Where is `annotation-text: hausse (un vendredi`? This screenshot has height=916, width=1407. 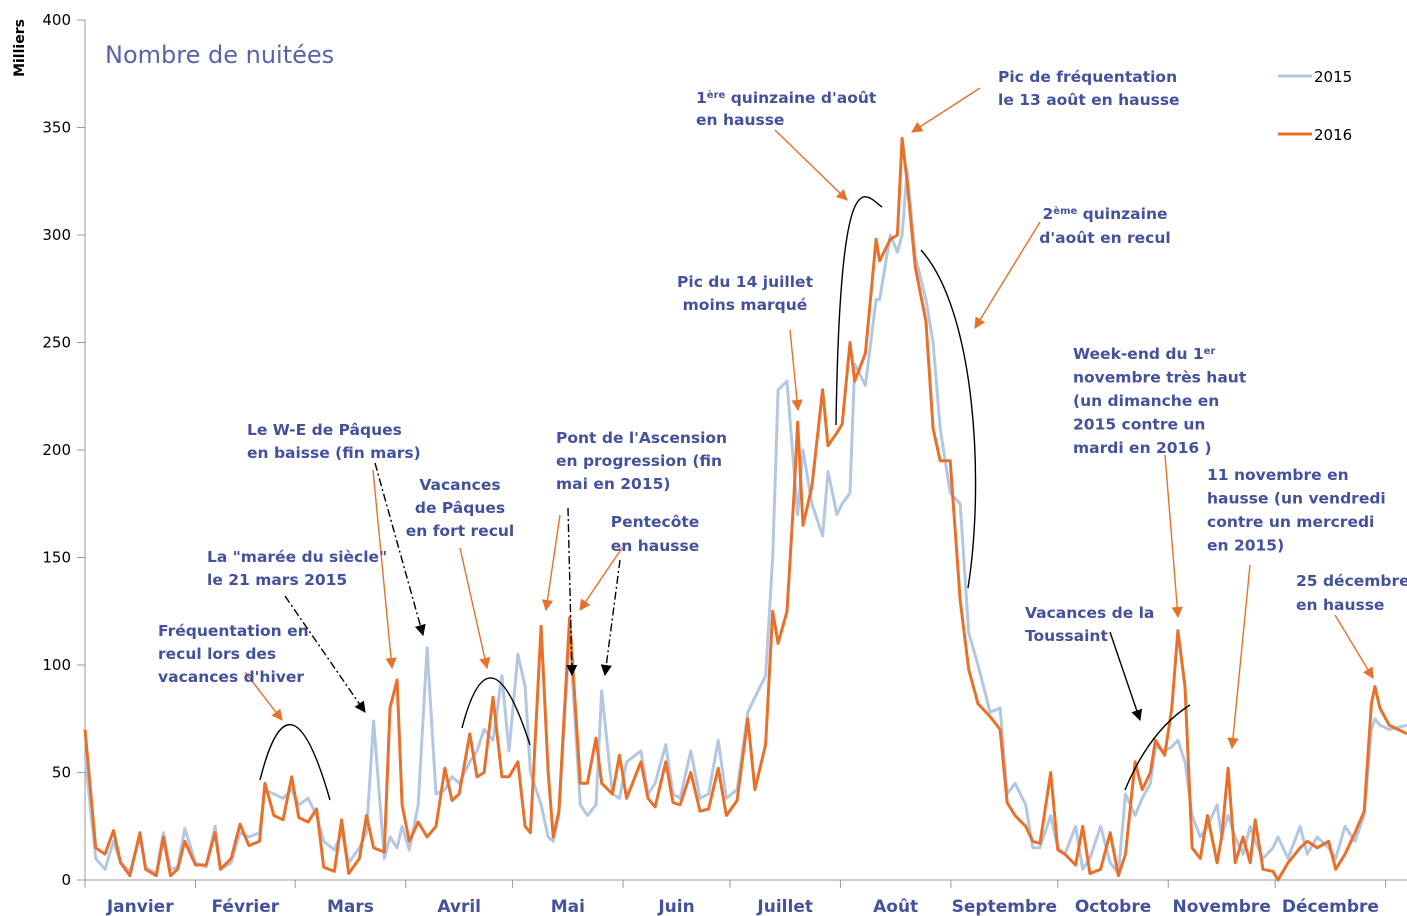 annotation-text: hausse (un vendredi is located at coordinates (1296, 499).